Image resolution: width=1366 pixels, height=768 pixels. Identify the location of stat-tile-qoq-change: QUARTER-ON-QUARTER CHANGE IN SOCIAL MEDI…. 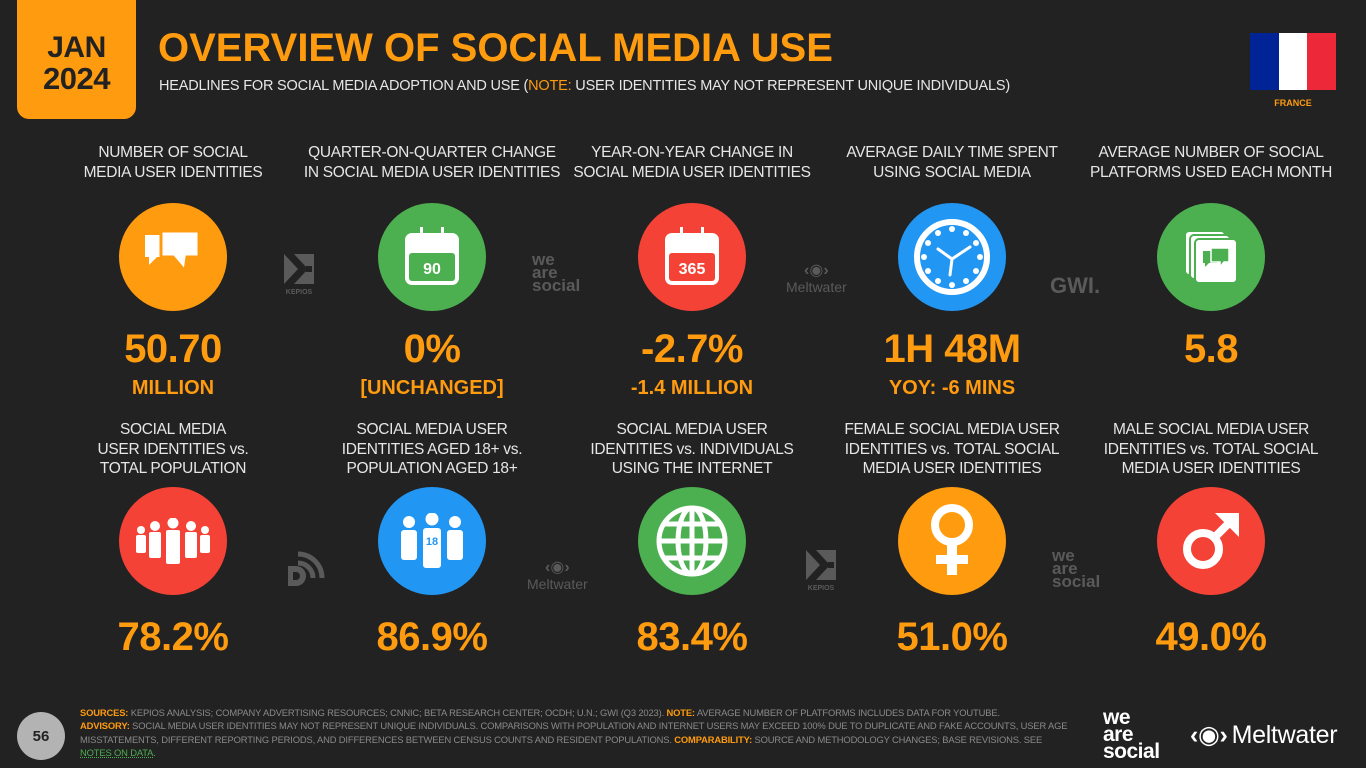
(432, 272).